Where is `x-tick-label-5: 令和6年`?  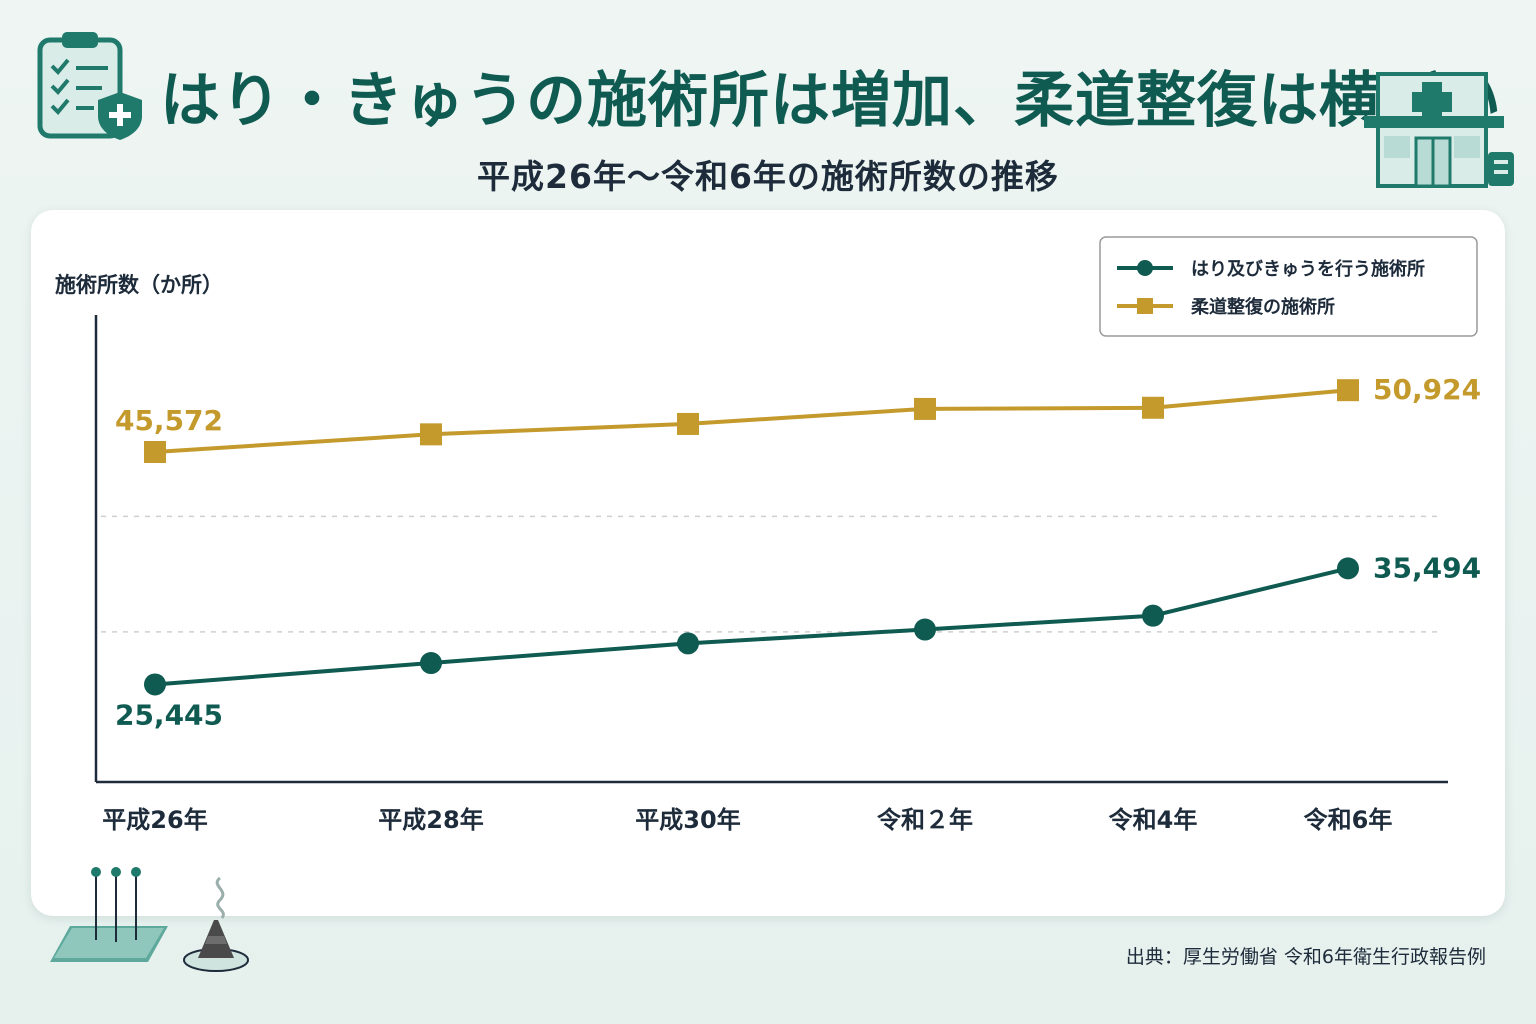 x-tick-label-5: 令和6年 is located at coordinates (1348, 820).